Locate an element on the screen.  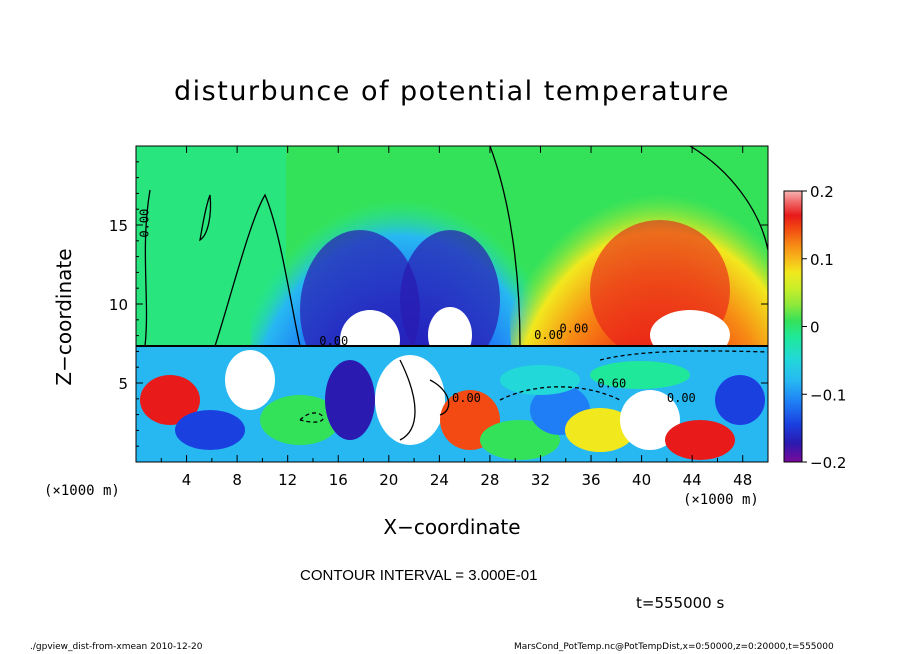
y-axis-label: Z−coordinate is located at coordinates (64, 317).